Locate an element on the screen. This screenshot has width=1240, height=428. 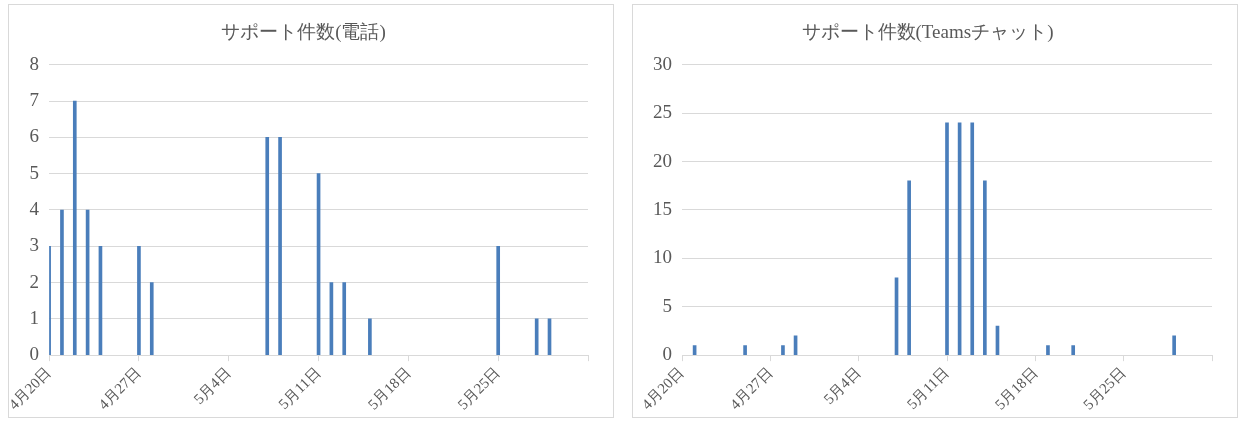
y-tick-label: 30 is located at coordinates (662, 63).